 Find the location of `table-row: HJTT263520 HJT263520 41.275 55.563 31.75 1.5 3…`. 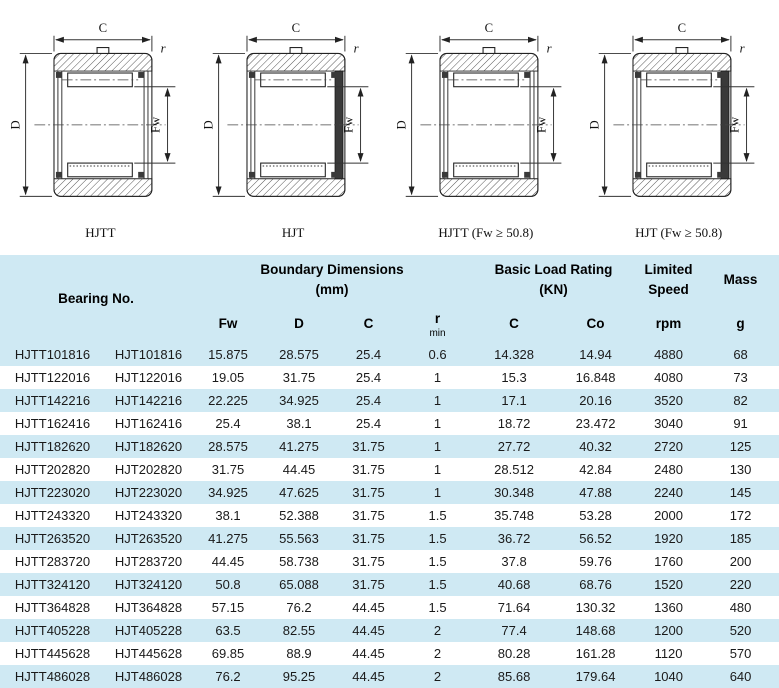

table-row: HJTT263520 HJT263520 41.275 55.563 31.75 1.5 3… is located at coordinates (389, 538).